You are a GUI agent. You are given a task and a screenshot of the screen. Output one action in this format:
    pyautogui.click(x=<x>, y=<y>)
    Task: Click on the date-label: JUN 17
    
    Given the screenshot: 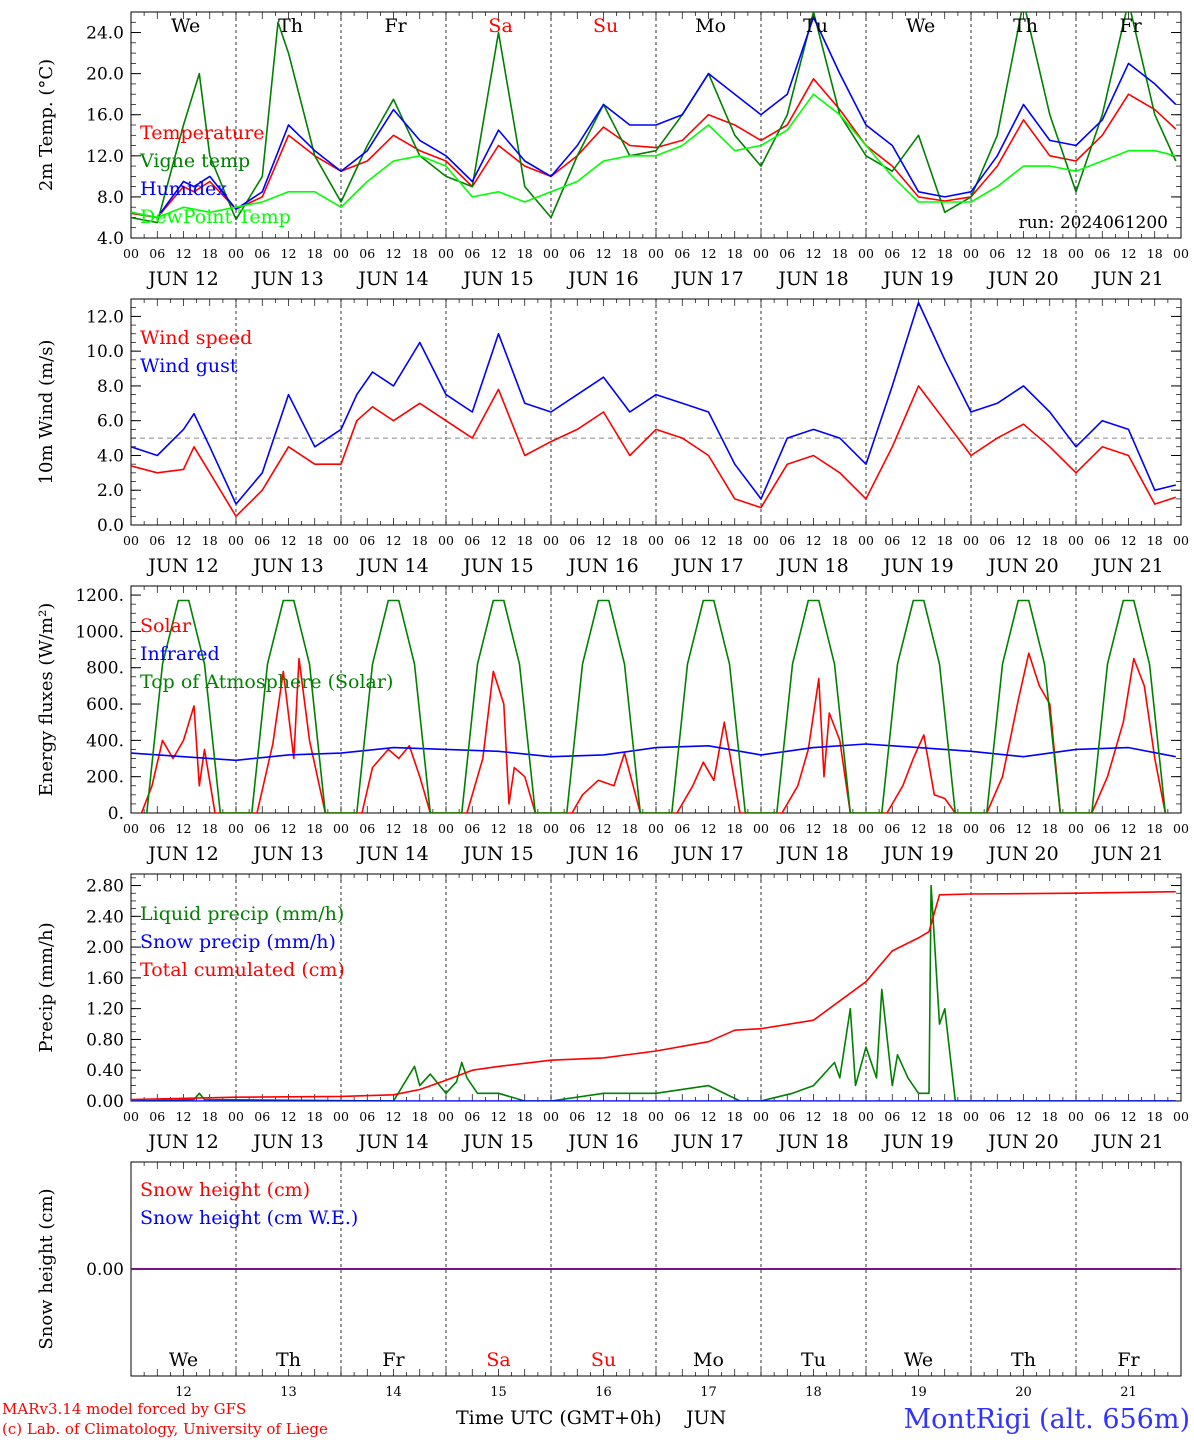 What is the action you would take?
    pyautogui.click(x=707, y=279)
    